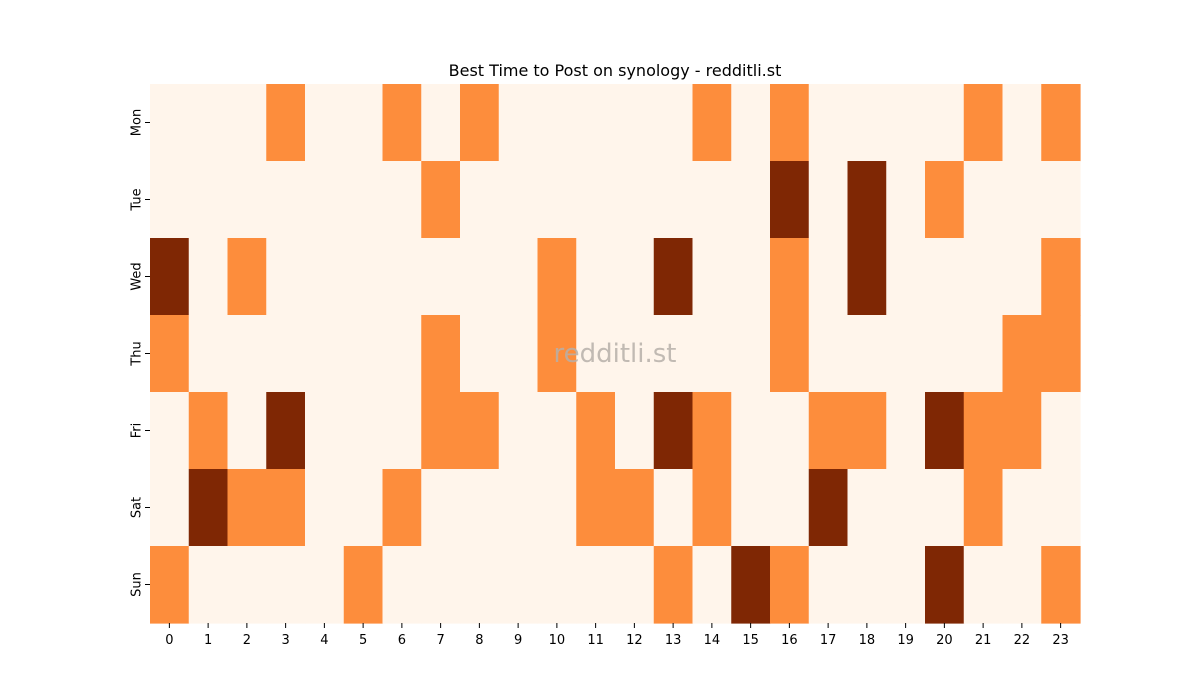  Describe the element at coordinates (789, 640) in the screenshot. I see `x-tick-label-16: 16` at that location.